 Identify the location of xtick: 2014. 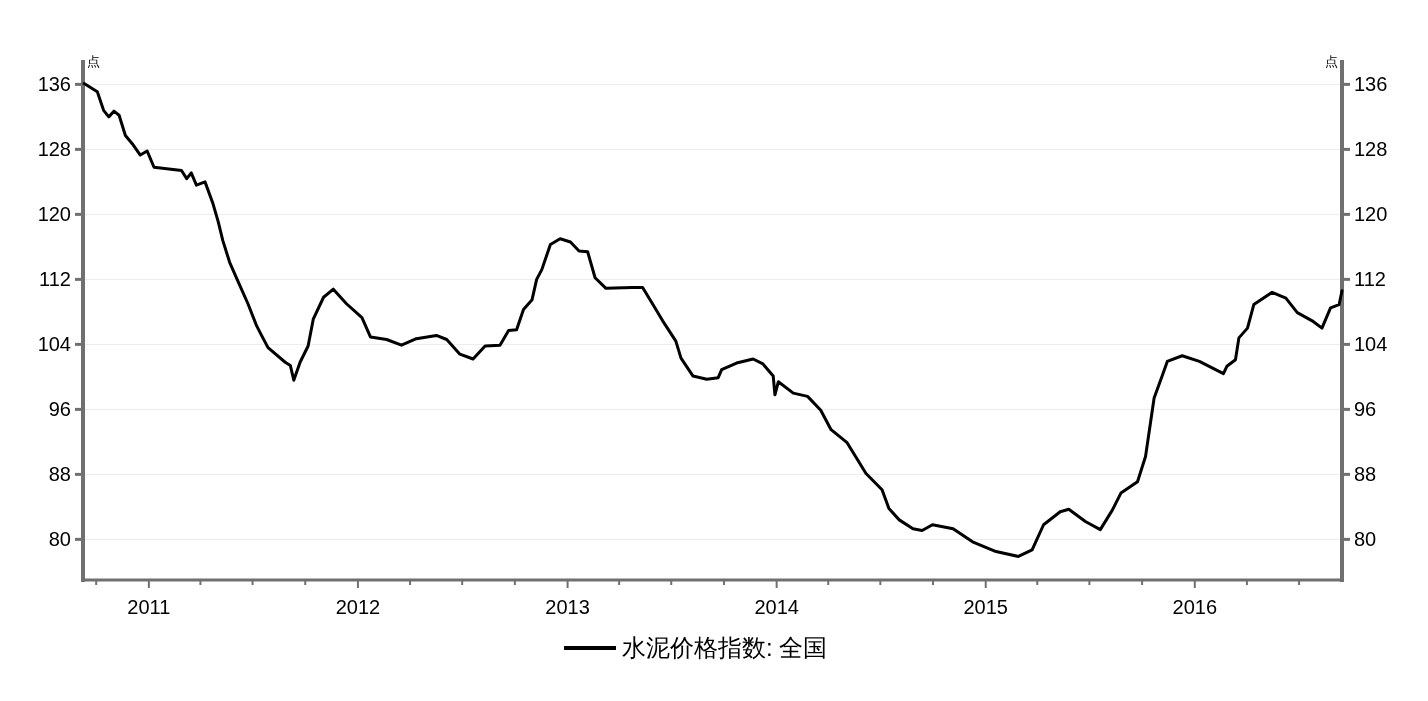
(776, 607).